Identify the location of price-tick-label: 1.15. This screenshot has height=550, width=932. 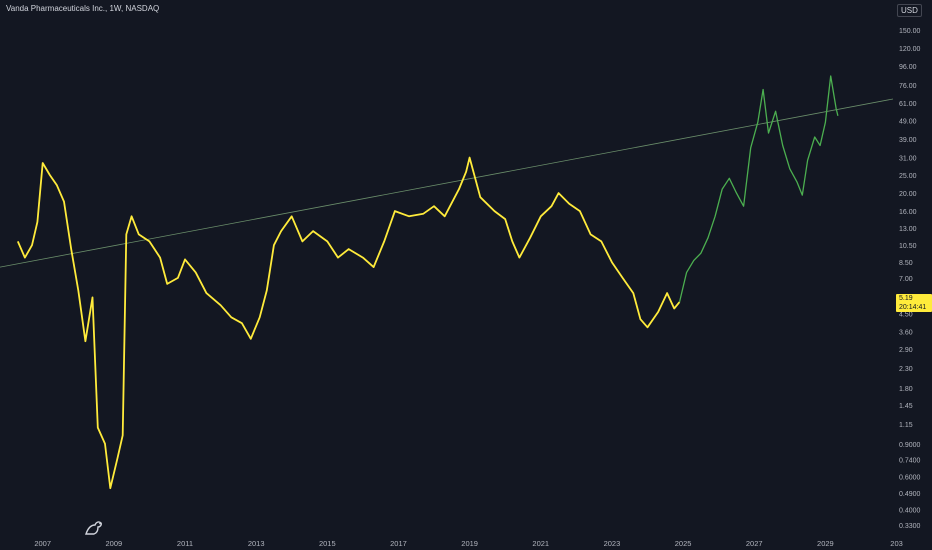
(906, 425).